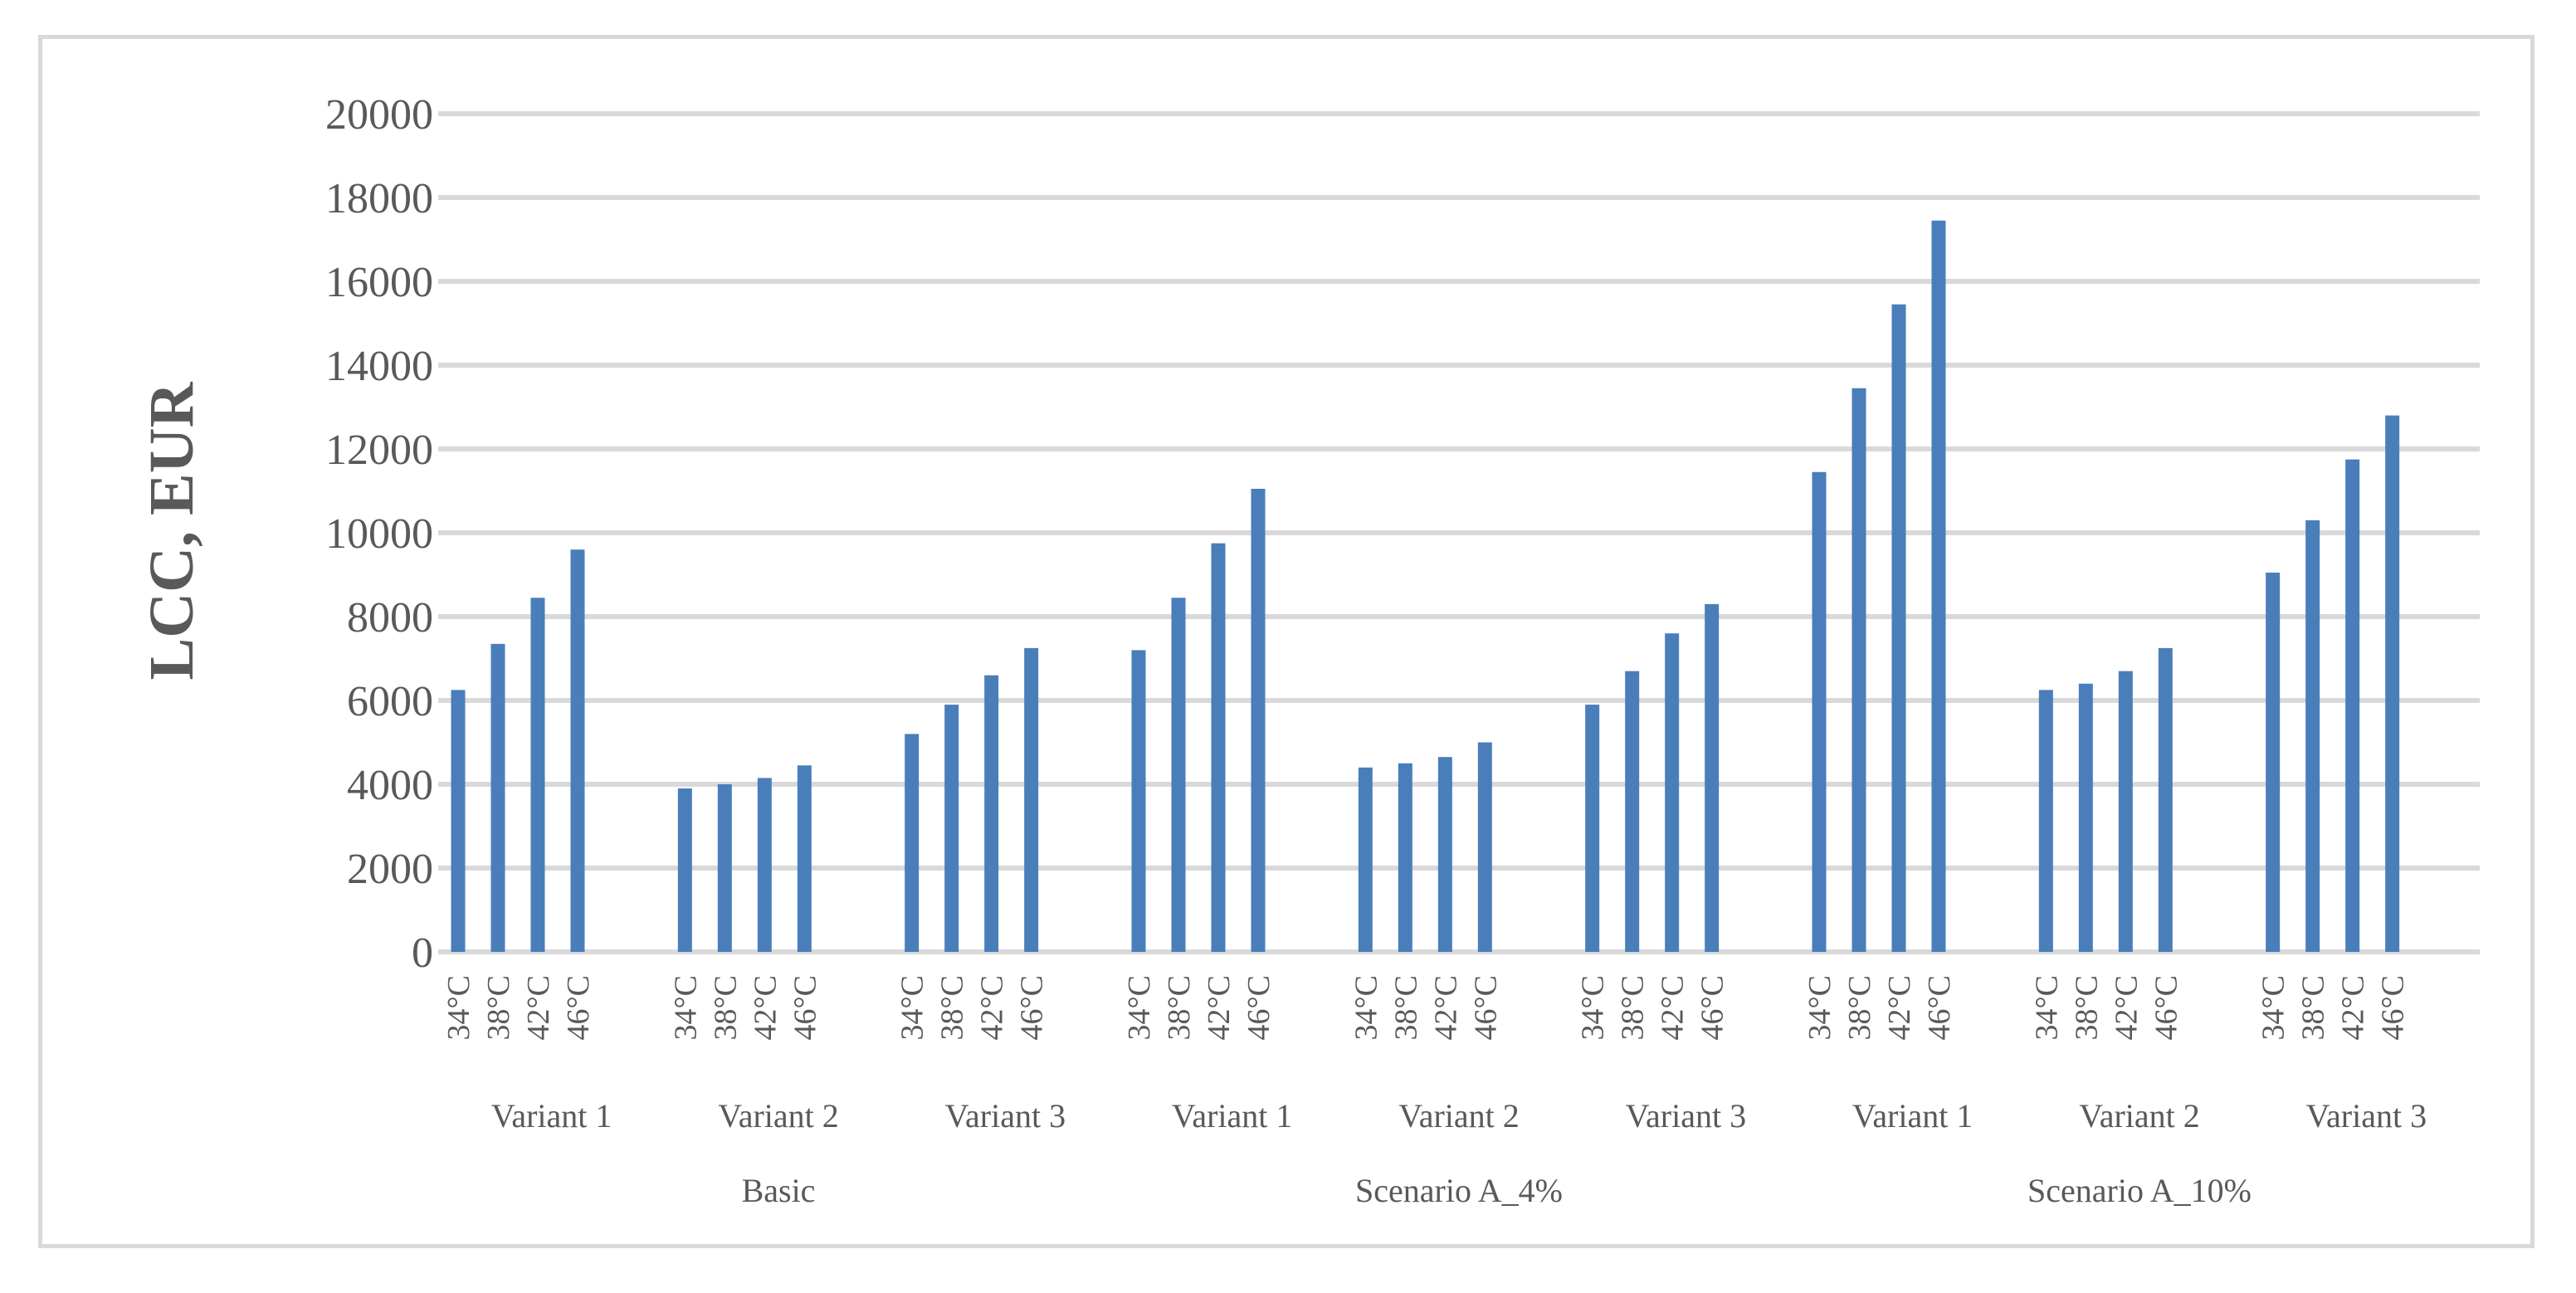  What do you see at coordinates (1459, 1190) in the screenshot?
I see `group-label: Scenario A_4%` at bounding box center [1459, 1190].